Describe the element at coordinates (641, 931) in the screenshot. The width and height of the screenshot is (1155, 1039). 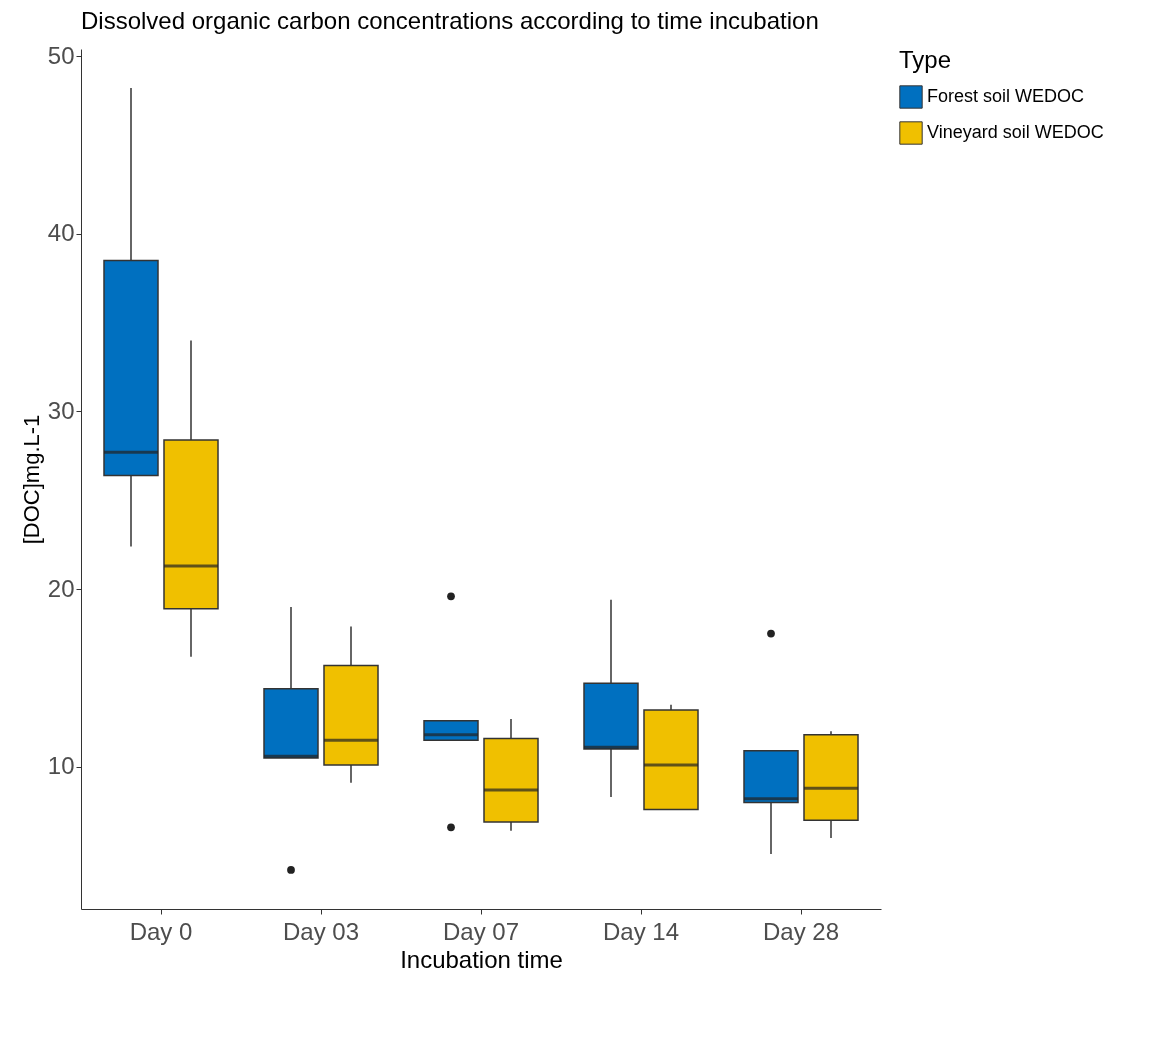
I see `x-tick-label: Day 14` at that location.